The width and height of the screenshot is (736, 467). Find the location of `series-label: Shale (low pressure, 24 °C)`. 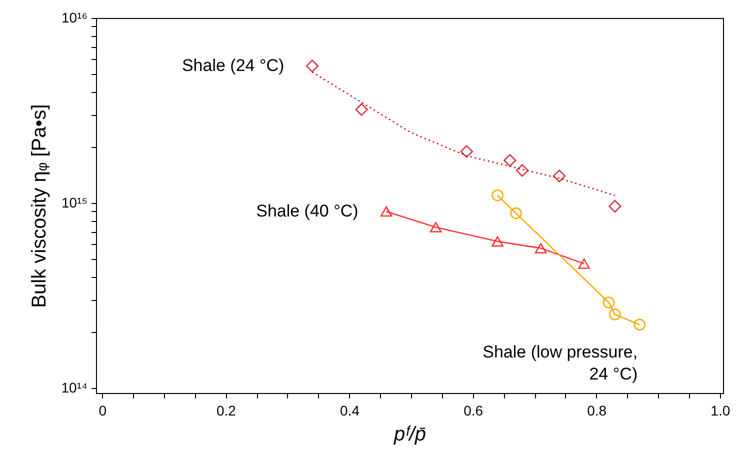

series-label: Shale (low pressure, 24 °C) is located at coordinates (560, 363).